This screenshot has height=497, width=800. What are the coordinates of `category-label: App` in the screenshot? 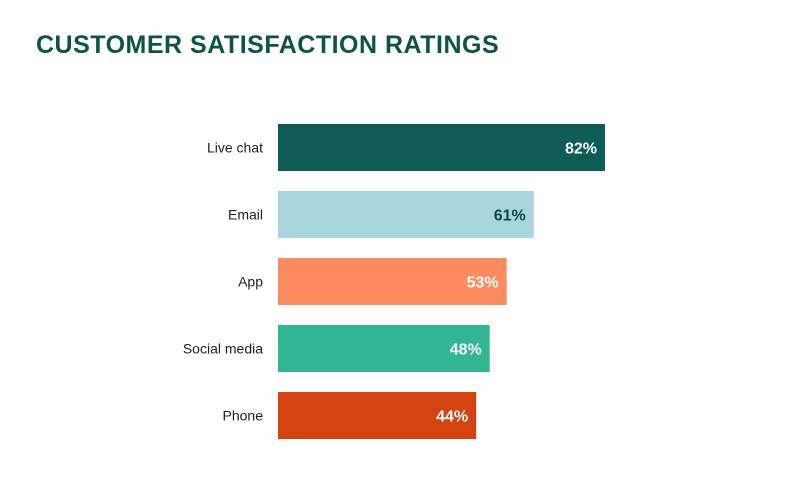 It's located at (250, 282).